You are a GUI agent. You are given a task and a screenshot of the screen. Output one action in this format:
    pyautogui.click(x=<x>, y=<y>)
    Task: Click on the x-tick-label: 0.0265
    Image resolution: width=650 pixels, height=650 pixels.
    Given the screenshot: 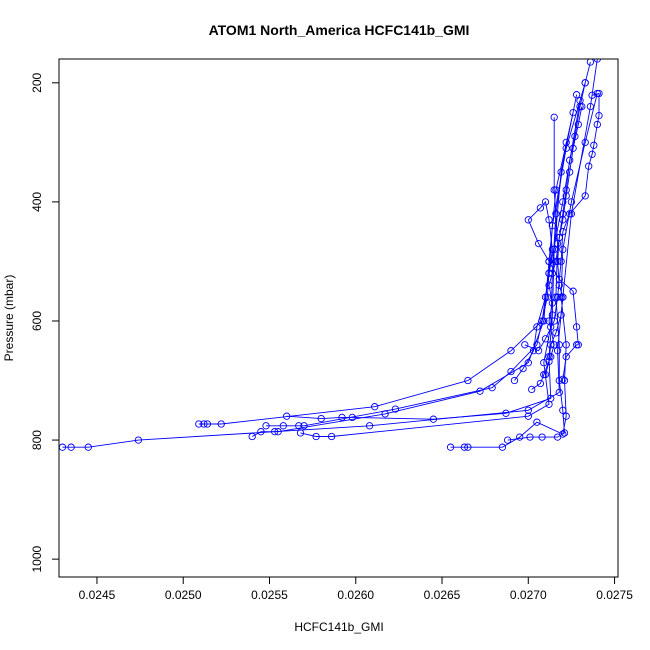 What is the action you would take?
    pyautogui.click(x=442, y=595)
    